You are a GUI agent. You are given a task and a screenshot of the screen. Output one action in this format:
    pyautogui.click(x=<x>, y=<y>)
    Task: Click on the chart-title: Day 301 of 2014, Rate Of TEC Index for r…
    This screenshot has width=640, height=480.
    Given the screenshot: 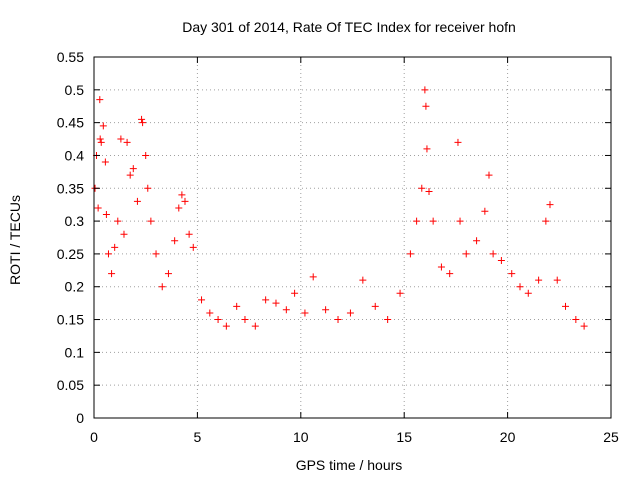 What is the action you would take?
    pyautogui.click(x=349, y=27)
    